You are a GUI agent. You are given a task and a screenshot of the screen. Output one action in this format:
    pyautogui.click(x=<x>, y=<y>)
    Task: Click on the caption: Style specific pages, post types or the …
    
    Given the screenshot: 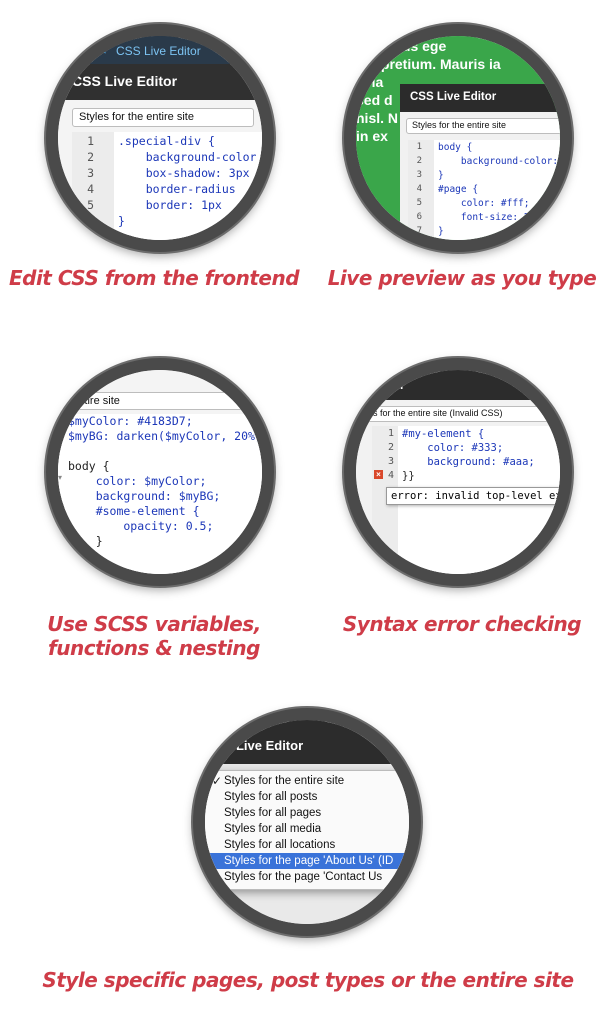 What is the action you would take?
    pyautogui.click(x=308, y=980)
    